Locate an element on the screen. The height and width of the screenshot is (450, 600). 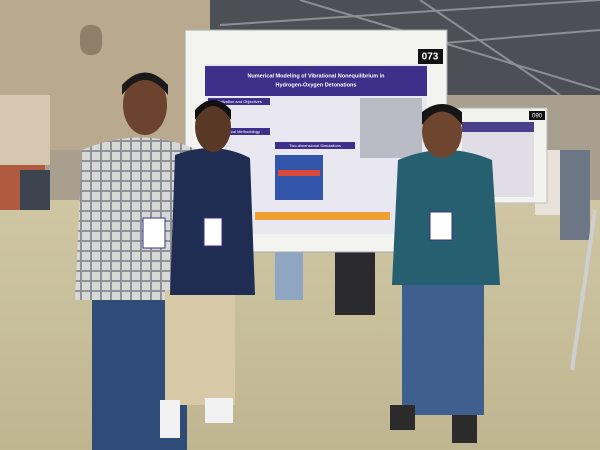
khakis is located at coordinates (200, 347).